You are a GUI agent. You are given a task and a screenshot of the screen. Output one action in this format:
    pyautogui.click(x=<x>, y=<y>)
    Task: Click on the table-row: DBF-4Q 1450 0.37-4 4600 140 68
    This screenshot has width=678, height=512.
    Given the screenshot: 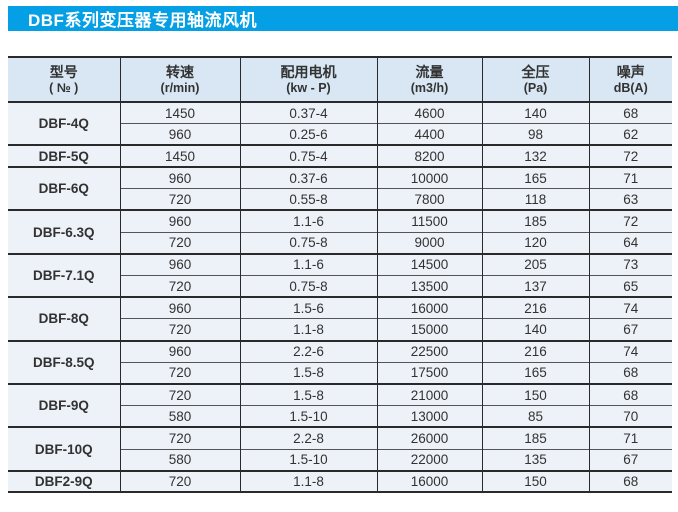 What is the action you would take?
    pyautogui.click(x=340, y=123)
    